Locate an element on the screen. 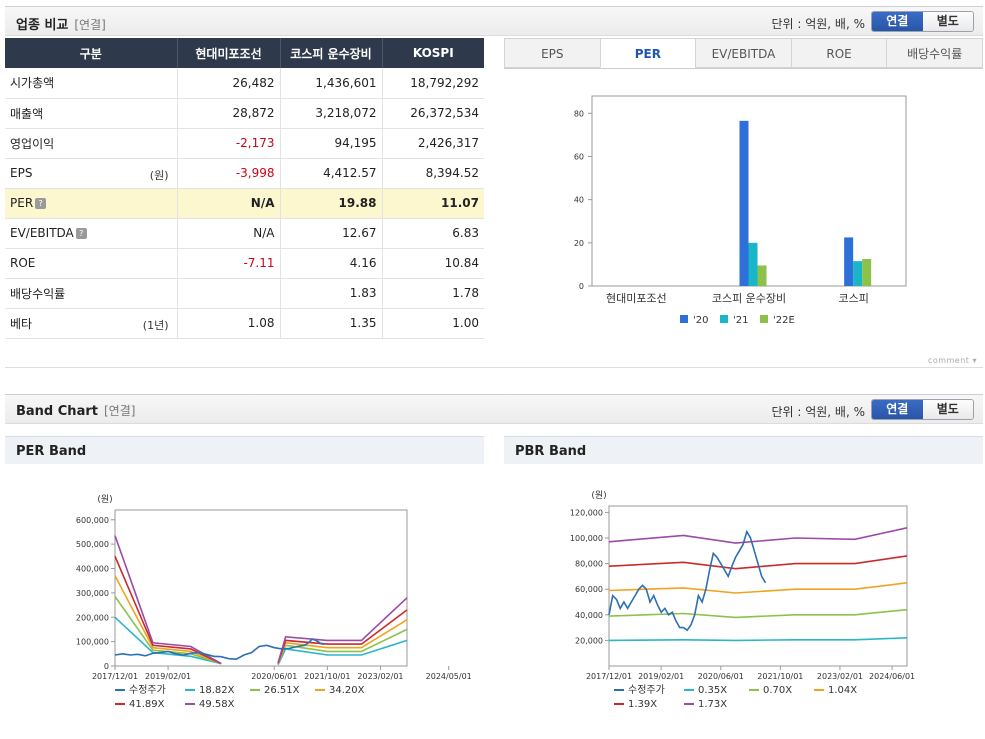  y-tick-label: 60 is located at coordinates (579, 156).